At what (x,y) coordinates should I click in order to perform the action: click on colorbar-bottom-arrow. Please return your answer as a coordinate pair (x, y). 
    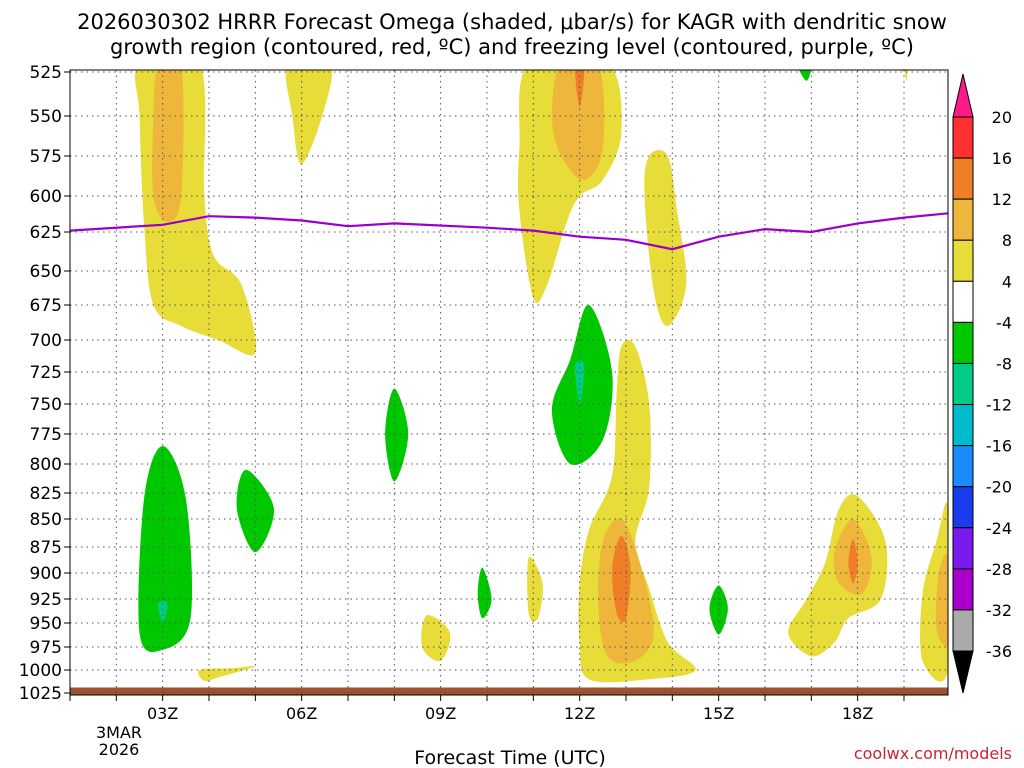
    Looking at the image, I should click on (963, 672).